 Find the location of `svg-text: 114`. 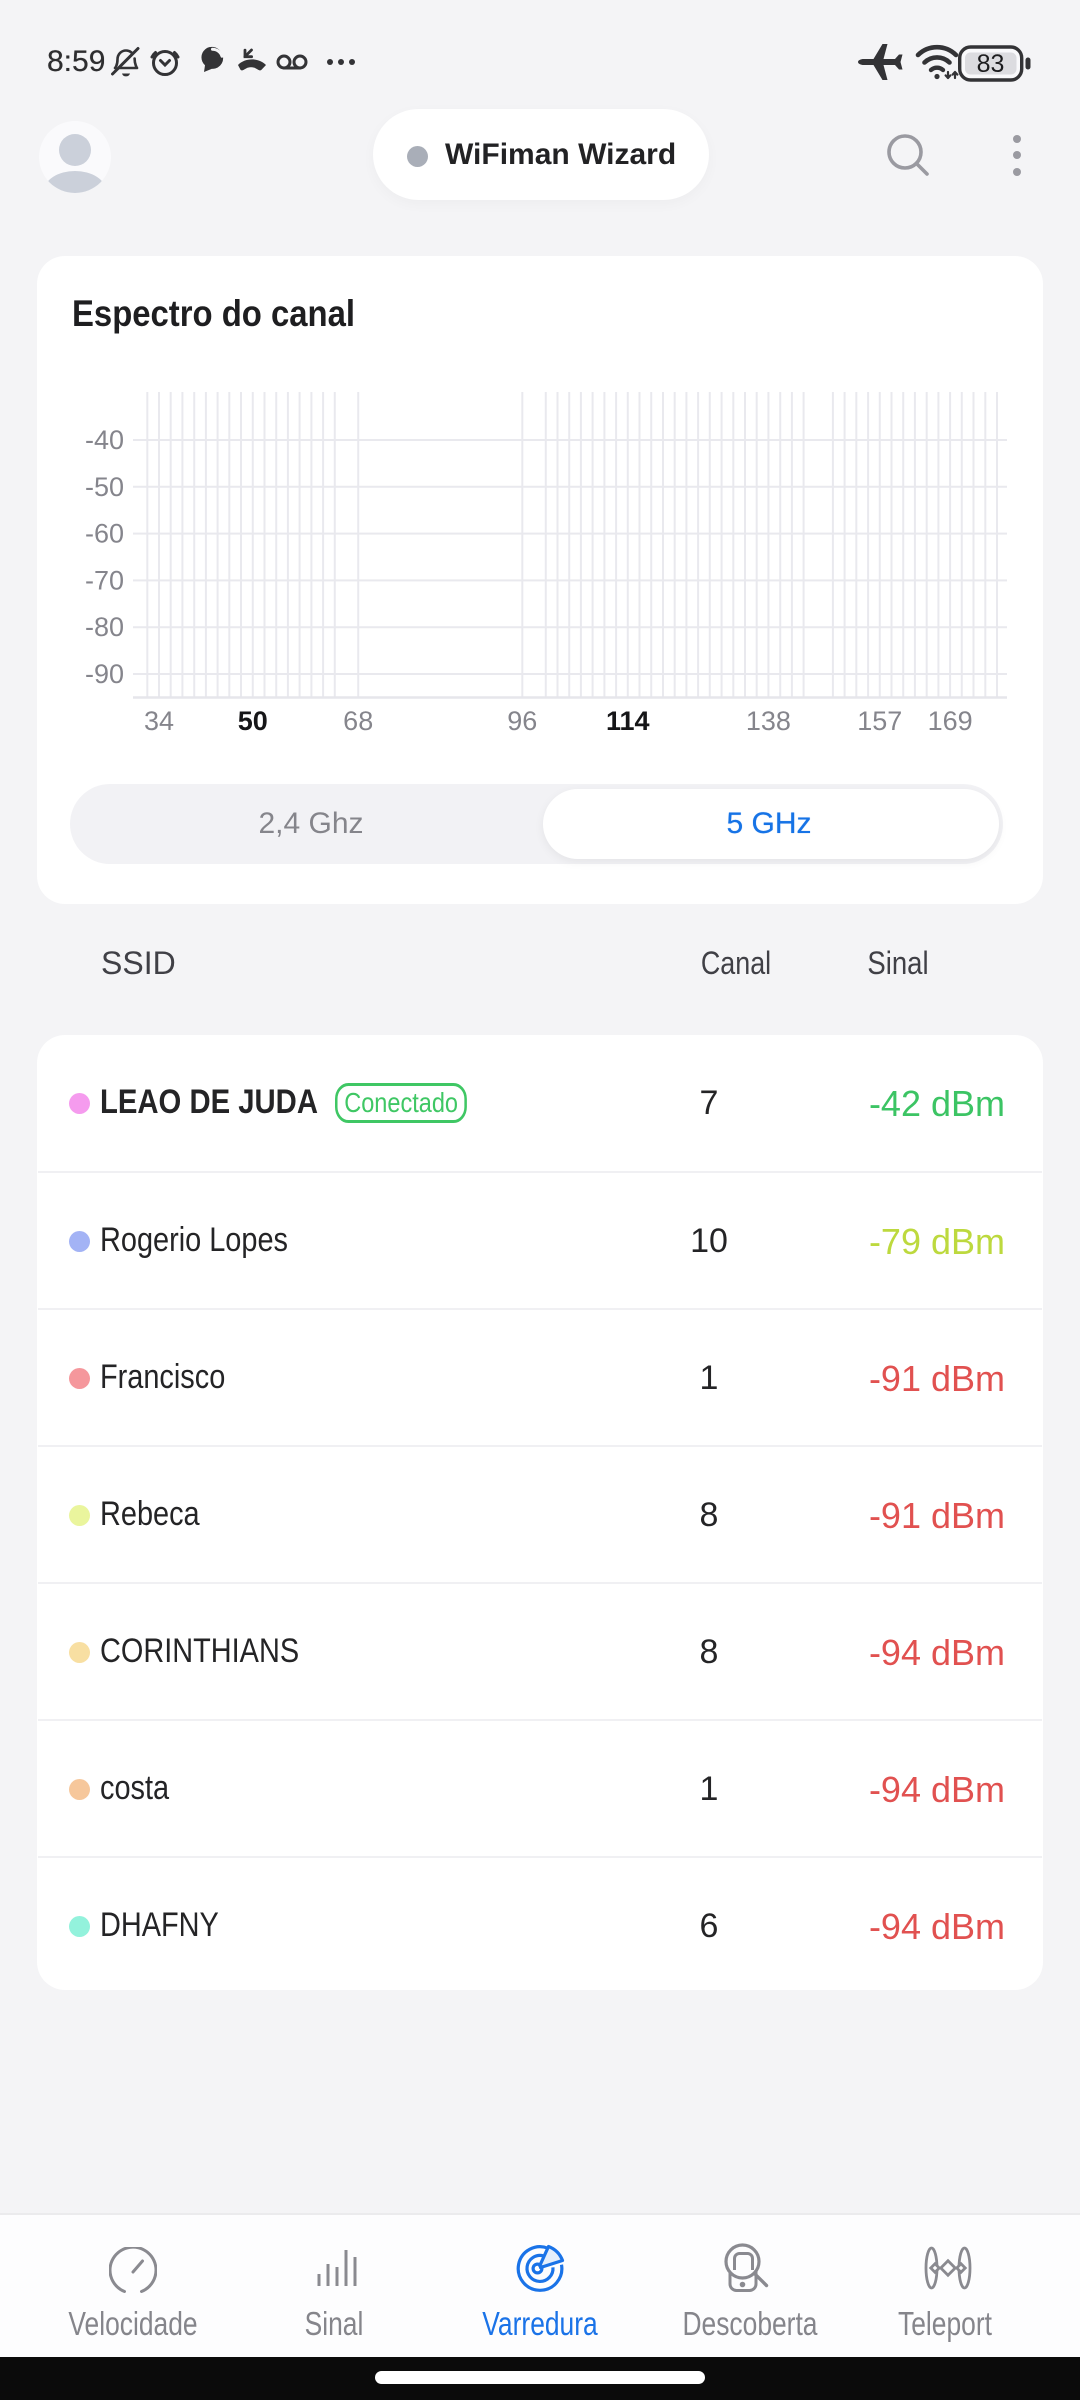

svg-text: 114 is located at coordinates (628, 721).